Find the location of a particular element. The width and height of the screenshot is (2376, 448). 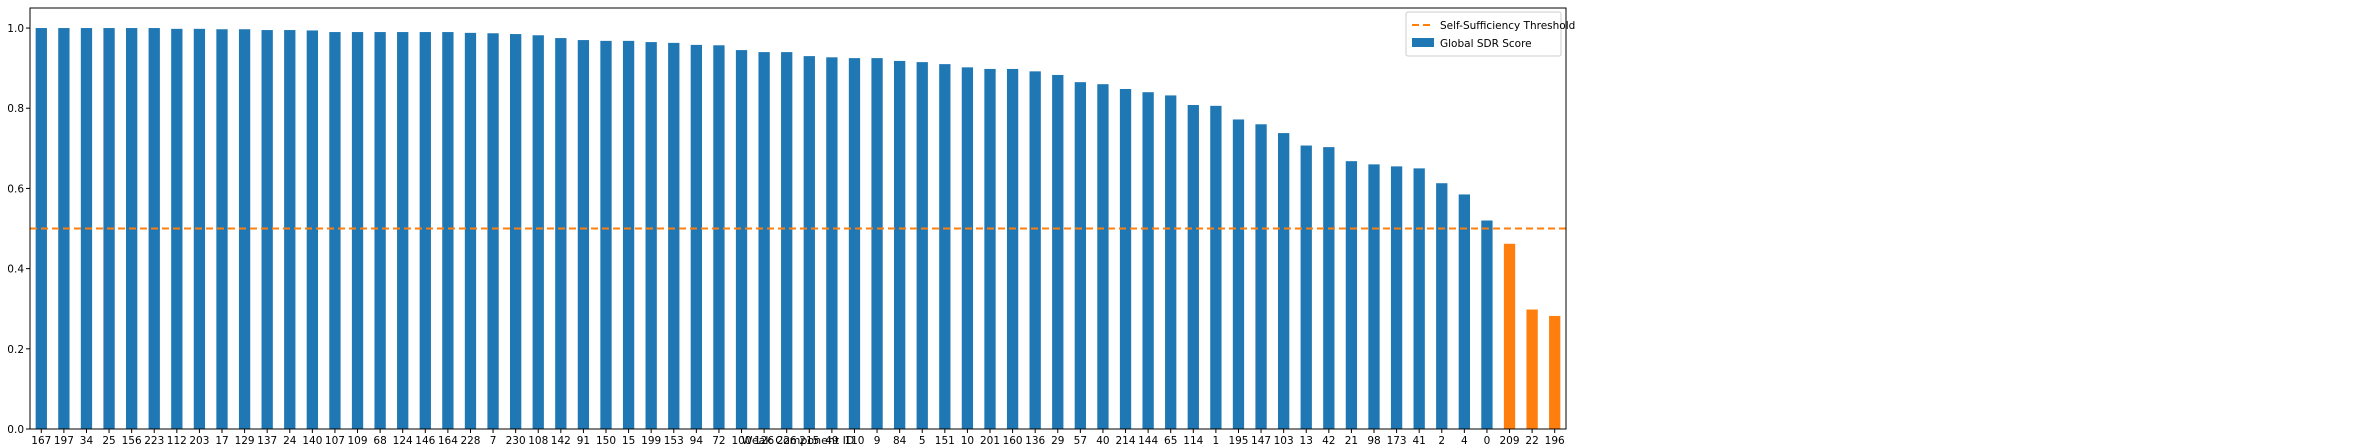

x-tick-label: 203 is located at coordinates (199, 441).